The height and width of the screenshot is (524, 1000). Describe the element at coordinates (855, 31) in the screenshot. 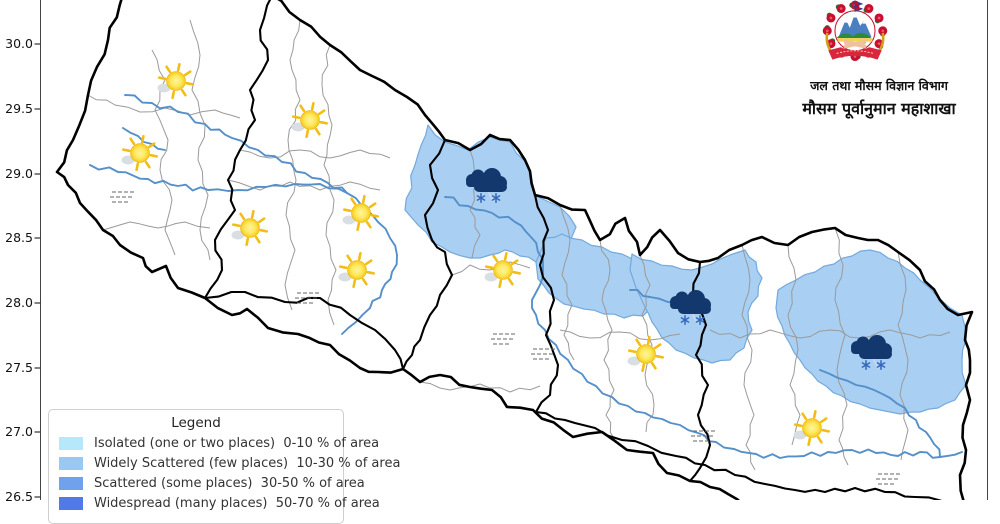

I see `nepal-government-emblem-icon` at that location.